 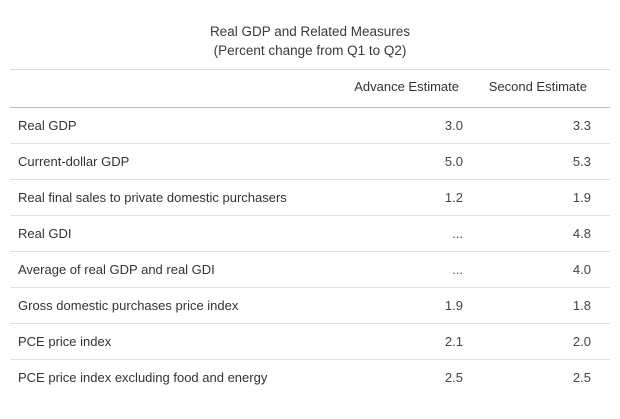 I want to click on row-label: Gross domestic purchases price index, so click(x=128, y=305).